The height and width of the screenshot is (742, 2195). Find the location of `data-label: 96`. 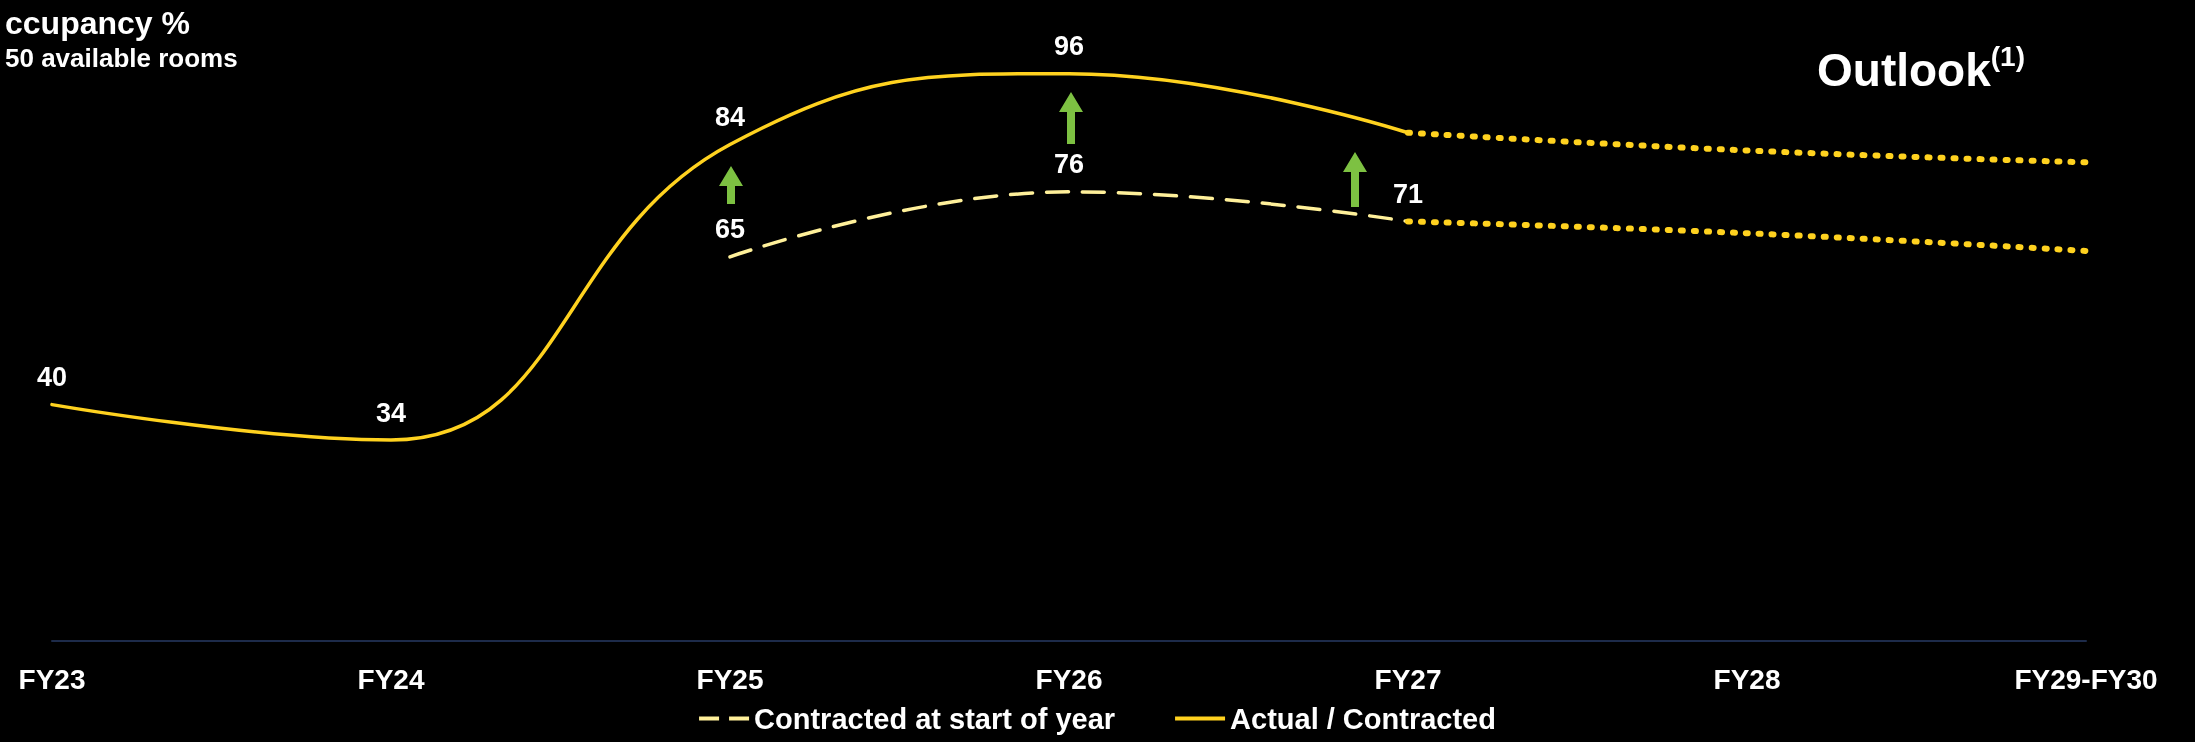

data-label: 96 is located at coordinates (1069, 46).